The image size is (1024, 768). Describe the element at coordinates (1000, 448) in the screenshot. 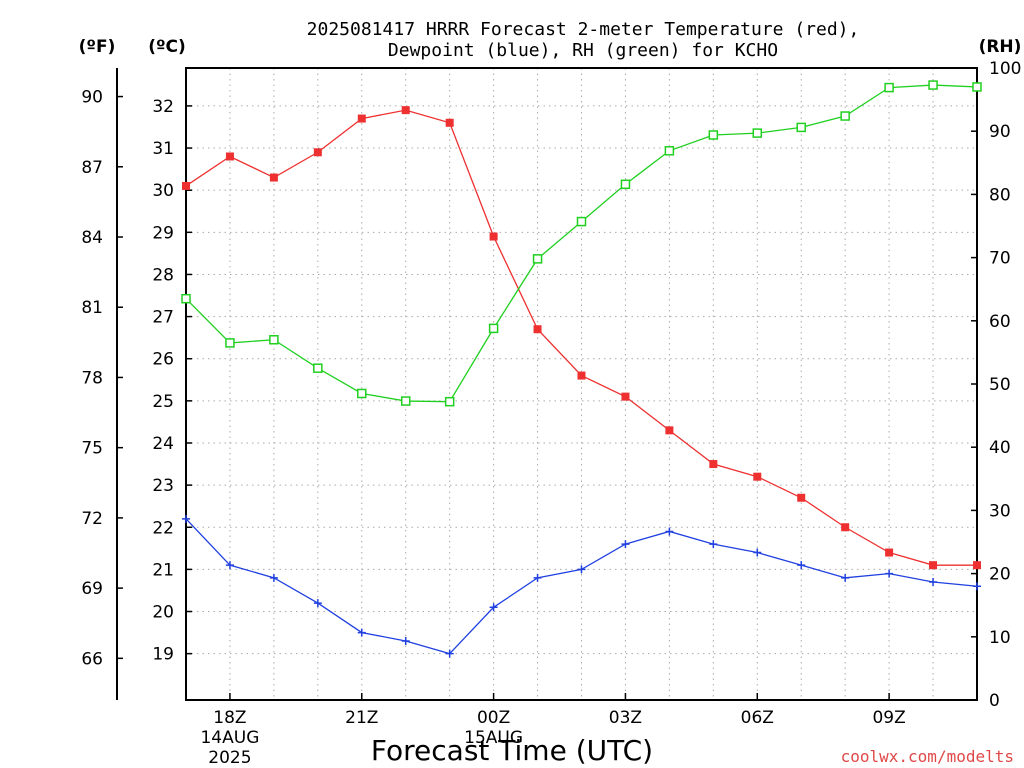

I see `rh-tick-label: 40` at that location.